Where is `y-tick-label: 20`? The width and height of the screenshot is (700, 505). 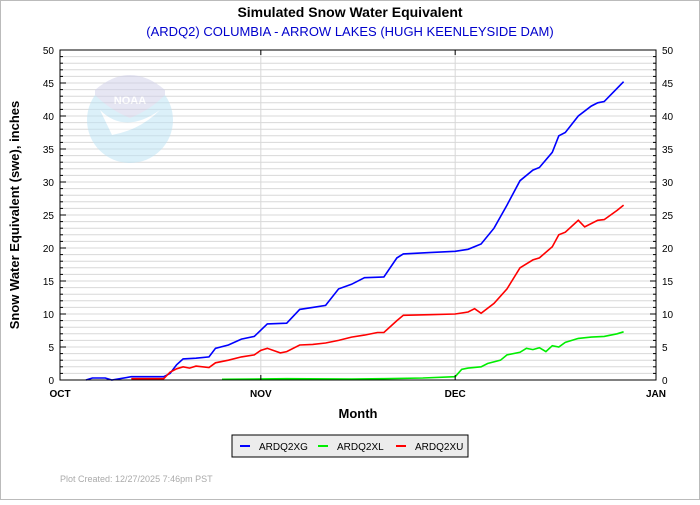
y-tick-label: 20 is located at coordinates (49, 249).